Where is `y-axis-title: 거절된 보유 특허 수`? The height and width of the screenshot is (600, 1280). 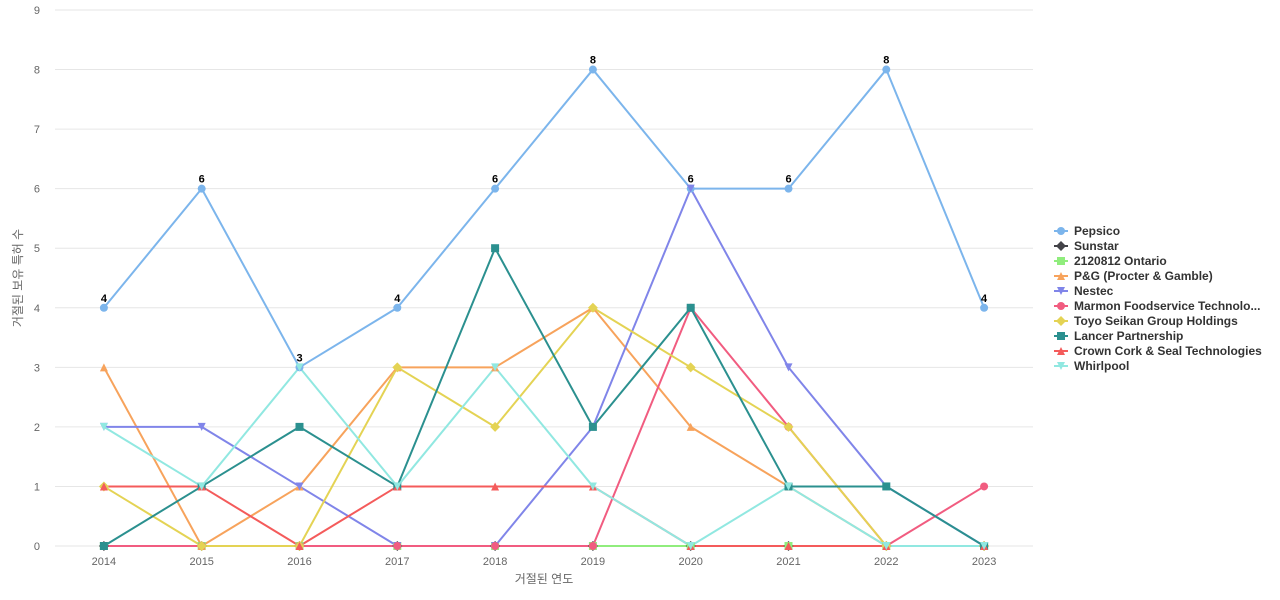
y-axis-title: 거절된 보유 특허 수 is located at coordinates (18, 278).